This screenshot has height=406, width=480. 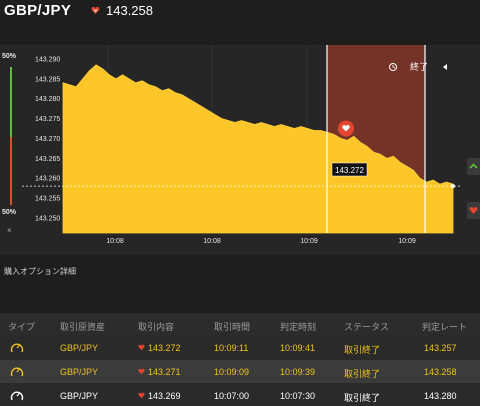 What do you see at coordinates (453, 186) in the screenshot?
I see `current-price-dot` at bounding box center [453, 186].